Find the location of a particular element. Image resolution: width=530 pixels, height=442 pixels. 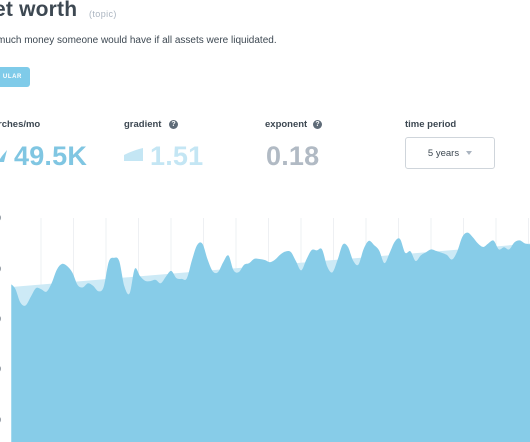

tab-button-label: ULAR is located at coordinates (12, 77).